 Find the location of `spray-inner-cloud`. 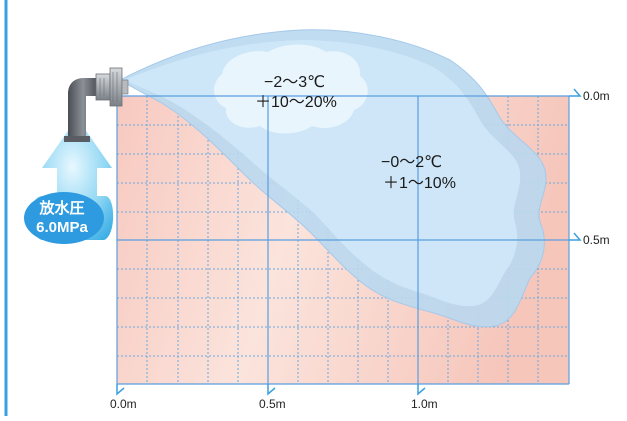

spray-inner-cloud is located at coordinates (291, 89).